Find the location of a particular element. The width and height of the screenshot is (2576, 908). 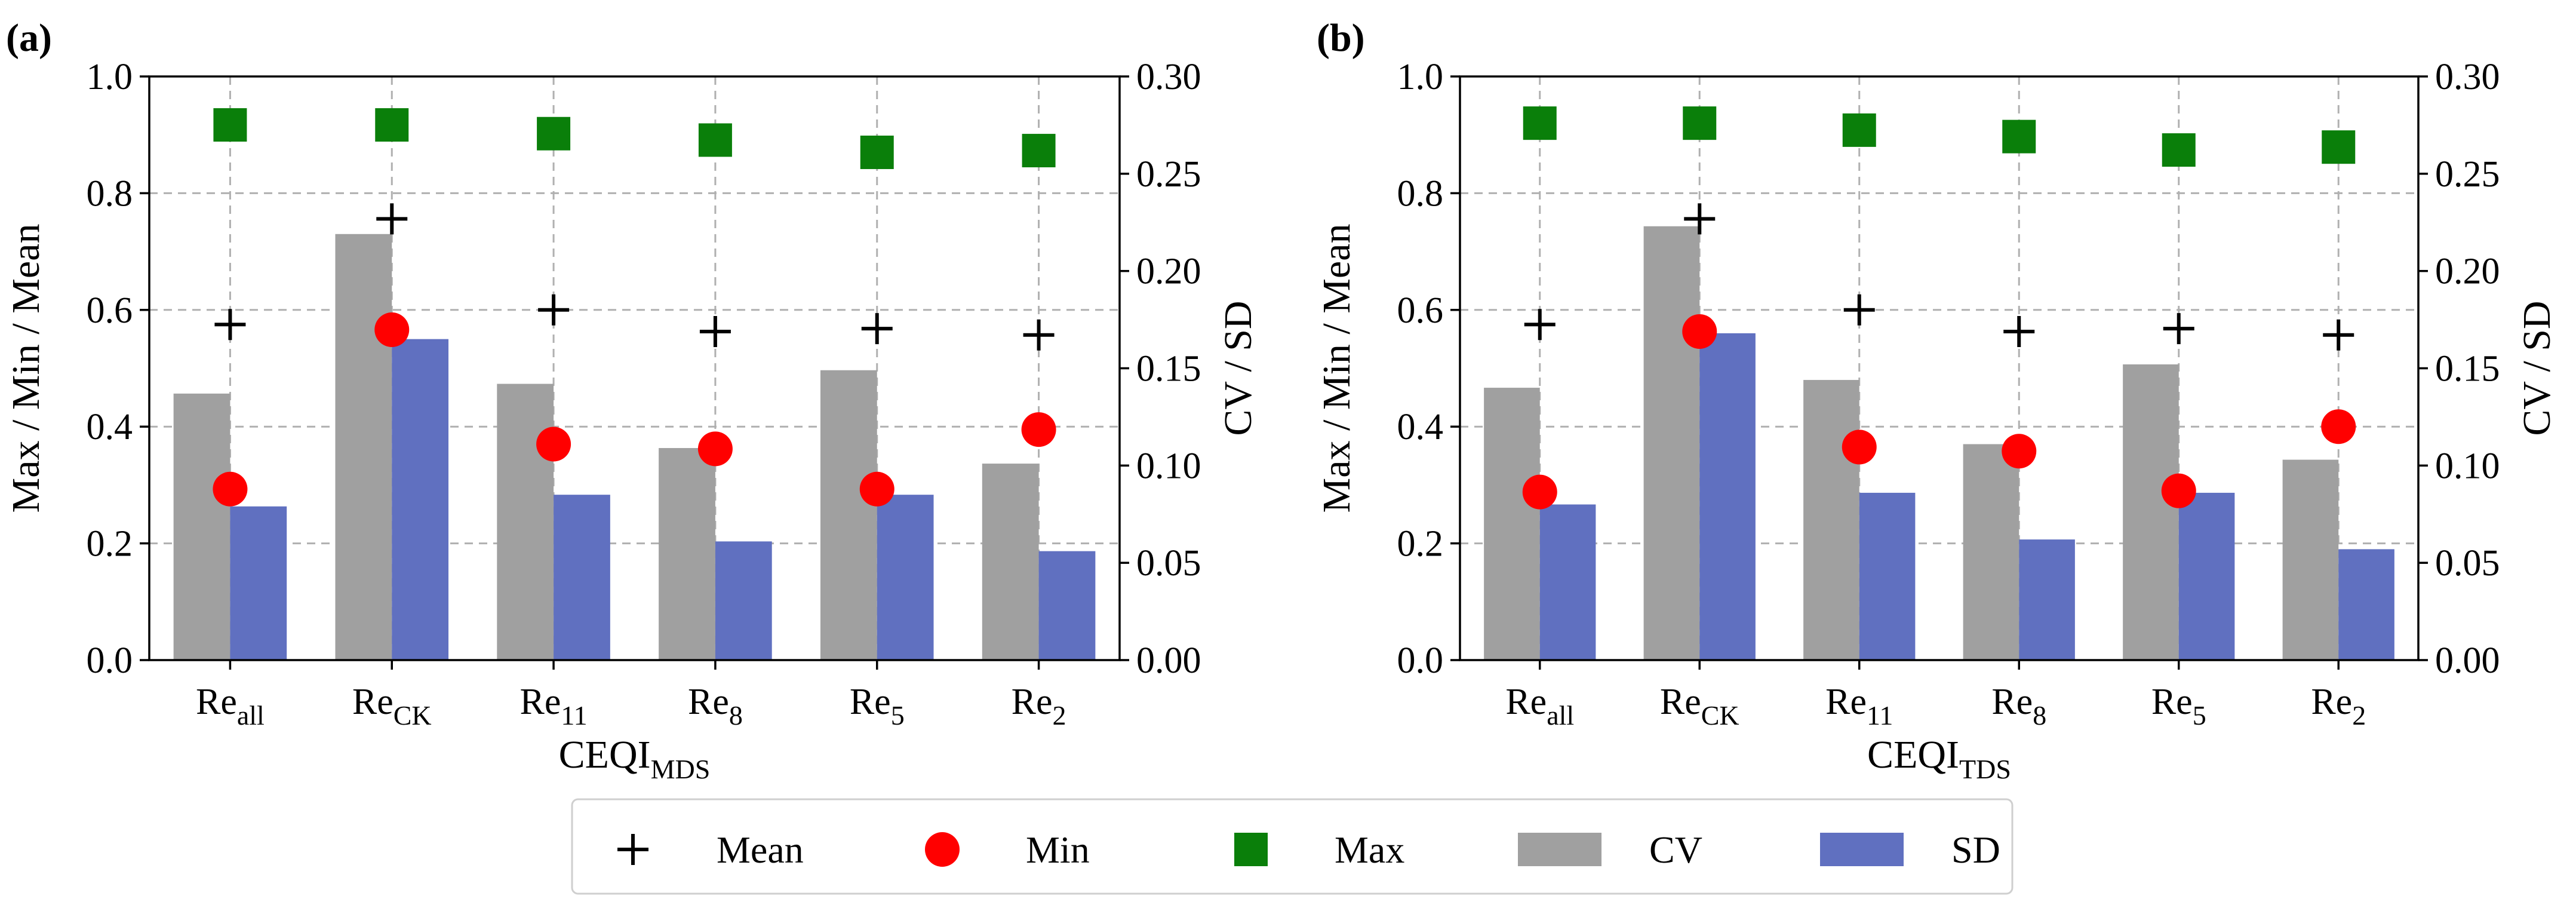

x-tick-label-sub: 8 is located at coordinates (2039, 715).